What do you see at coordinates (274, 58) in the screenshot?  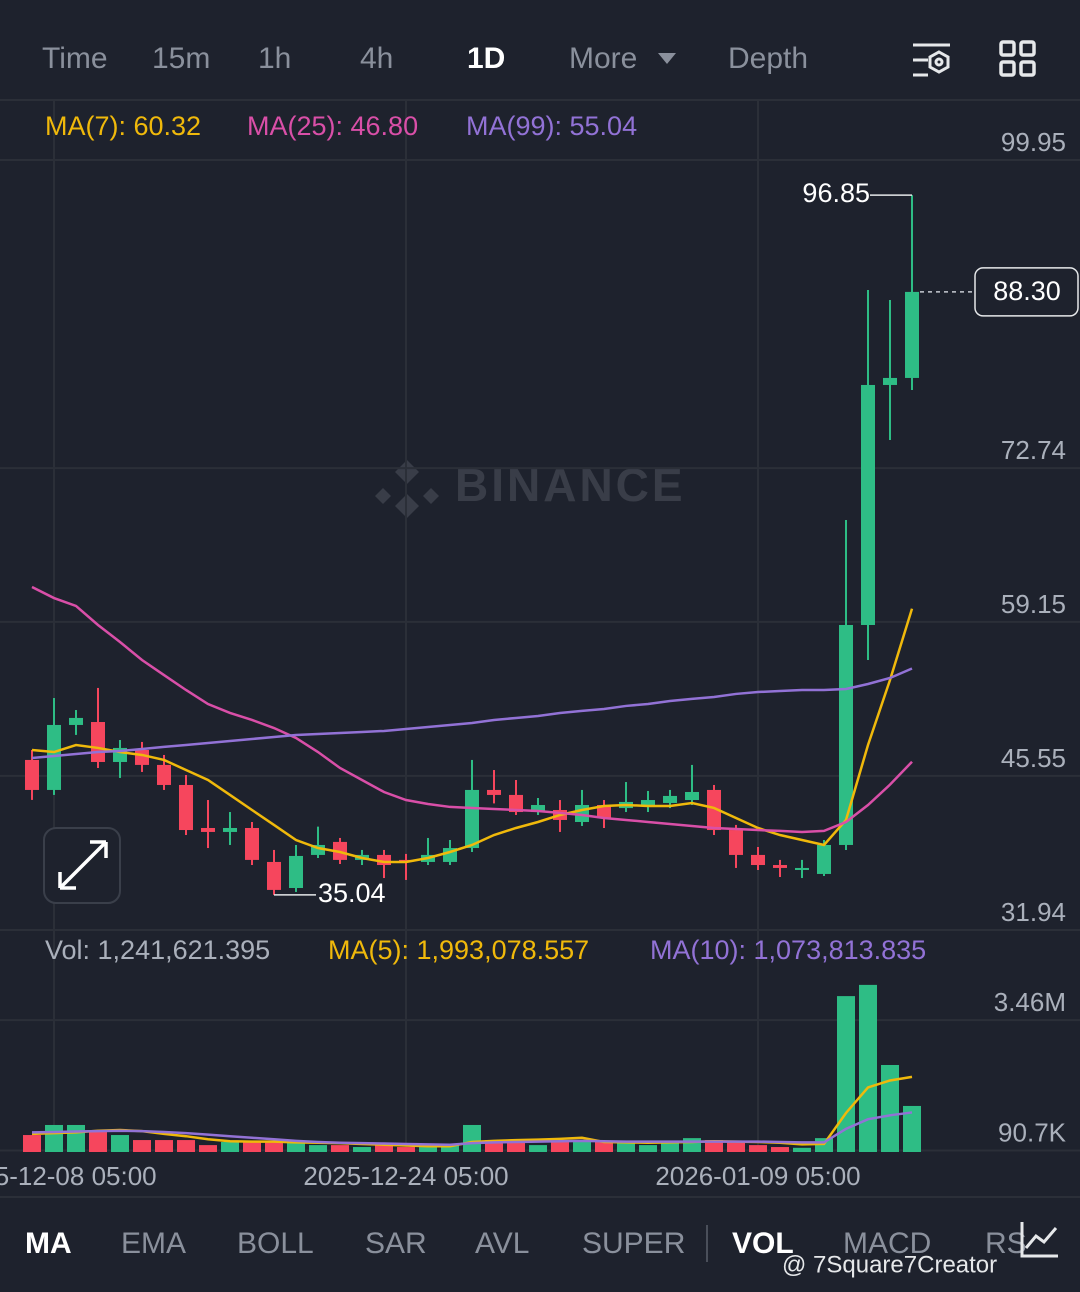 I see `timeframe-tab: 1h` at bounding box center [274, 58].